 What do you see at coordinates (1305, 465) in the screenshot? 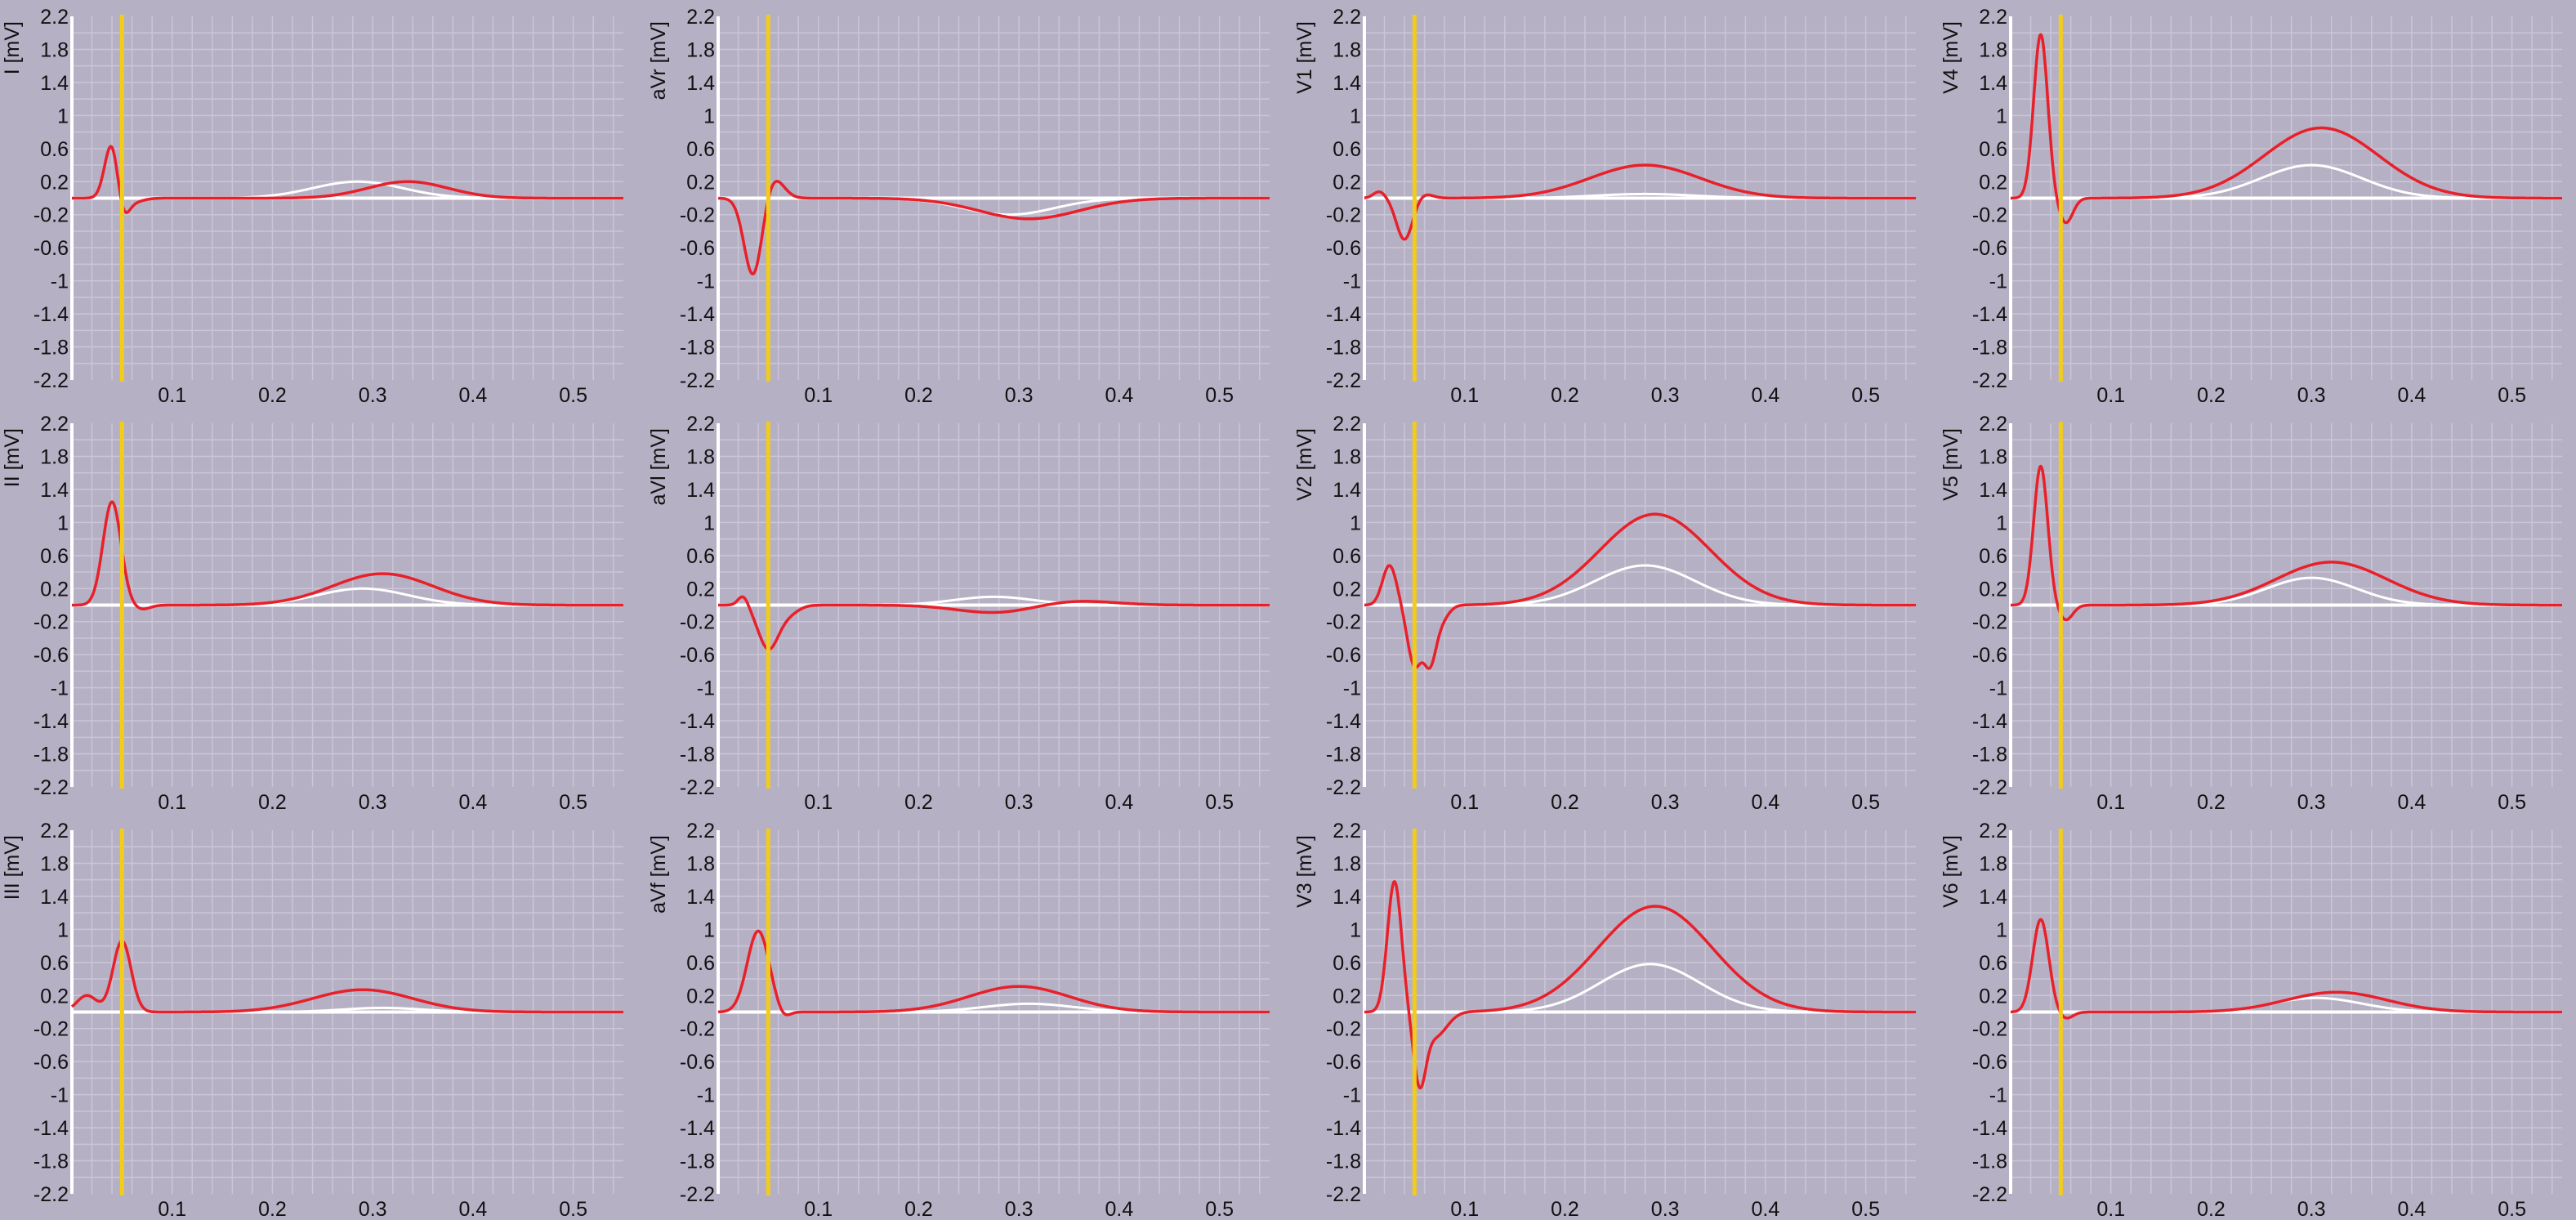
I see `lead-label: V2 [mV]` at bounding box center [1305, 465].